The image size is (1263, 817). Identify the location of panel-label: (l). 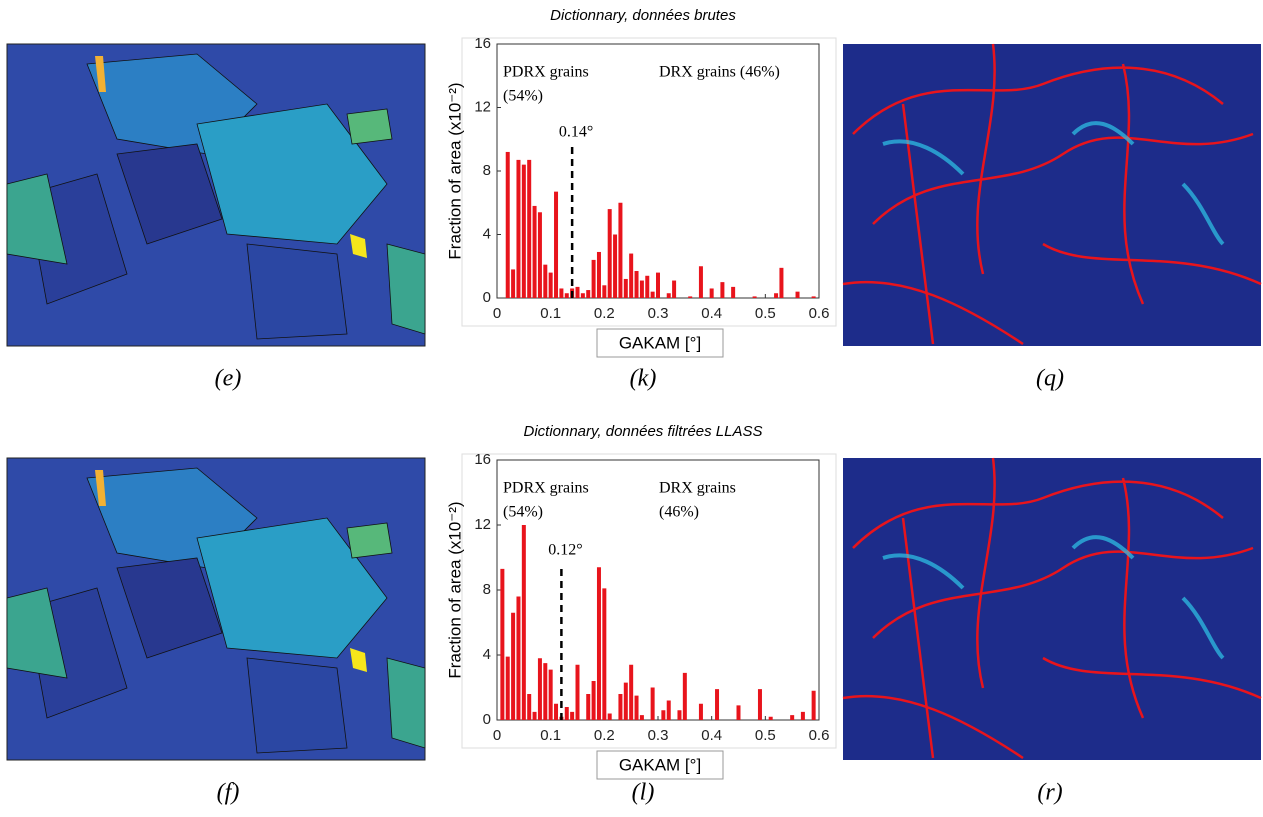
(643, 793).